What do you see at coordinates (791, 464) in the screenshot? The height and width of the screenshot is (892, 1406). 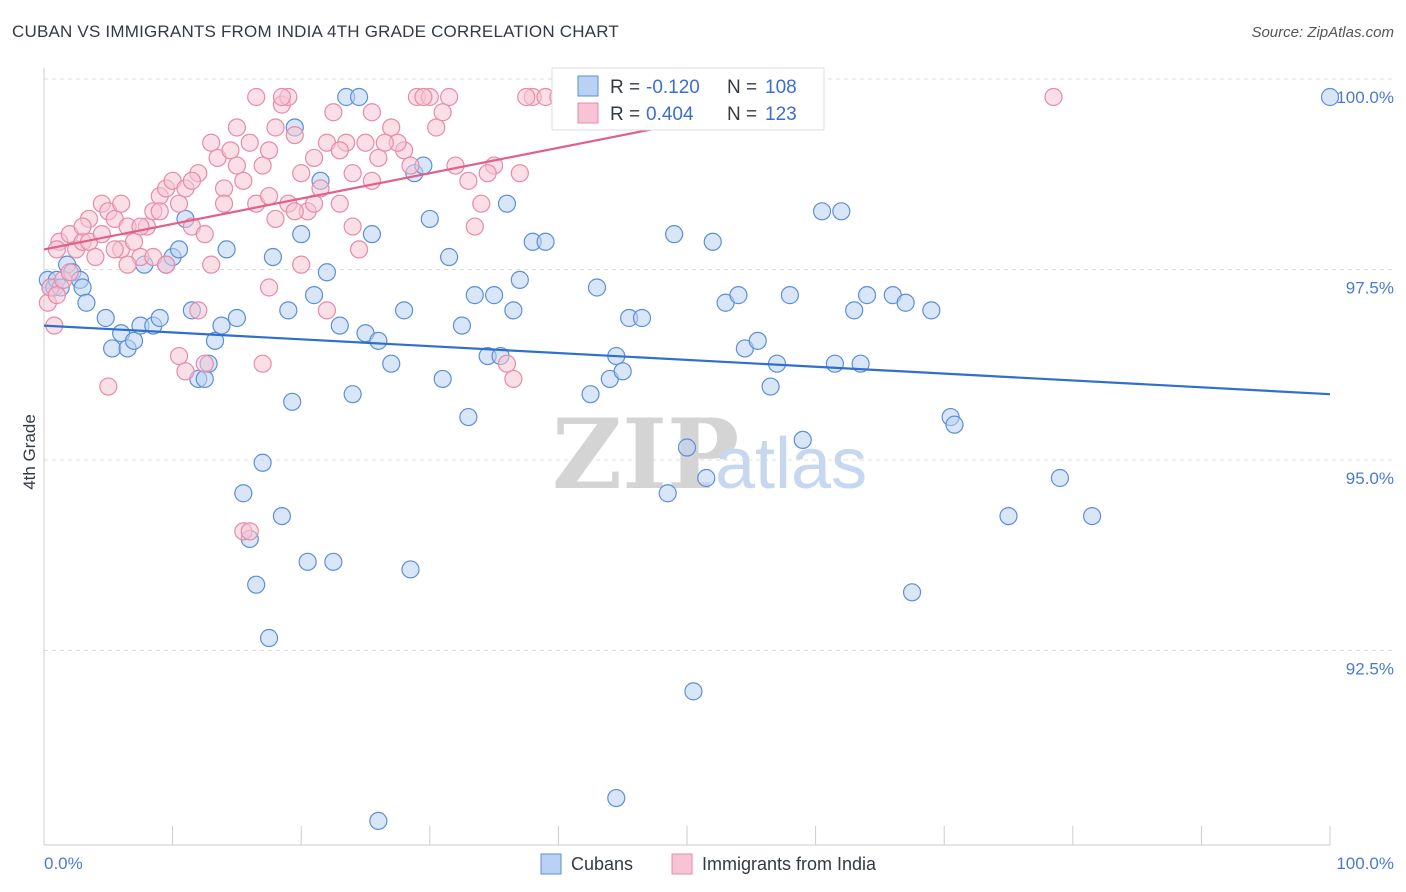 I see `watermark-atlas: atlas` at bounding box center [791, 464].